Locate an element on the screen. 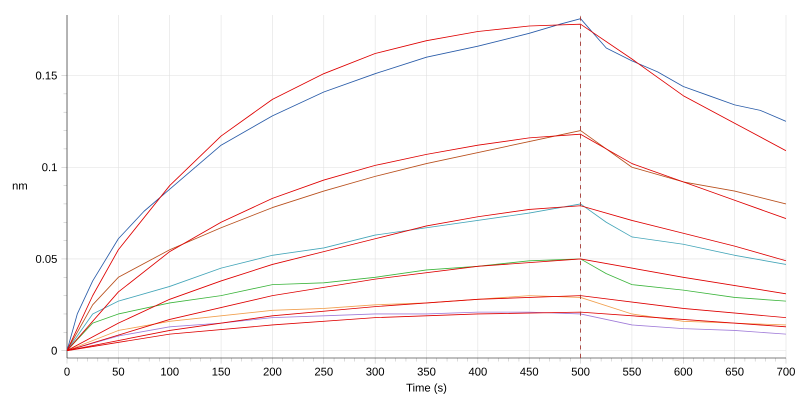 The height and width of the screenshot is (400, 800). x-tick-label: 700 is located at coordinates (786, 372).